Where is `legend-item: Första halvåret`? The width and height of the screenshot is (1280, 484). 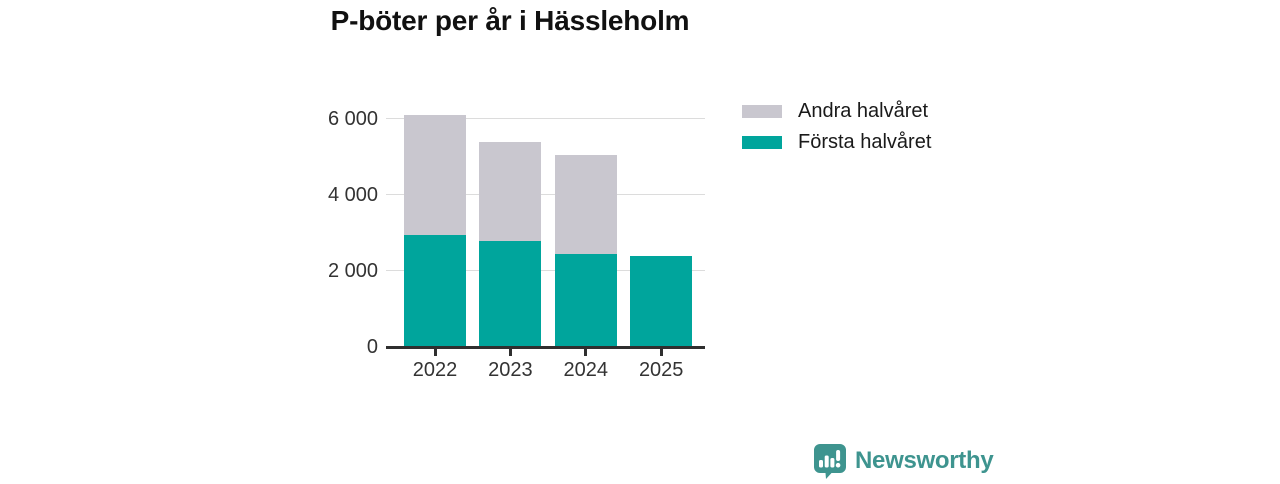 legend-item: Första halvåret is located at coordinates (836, 142).